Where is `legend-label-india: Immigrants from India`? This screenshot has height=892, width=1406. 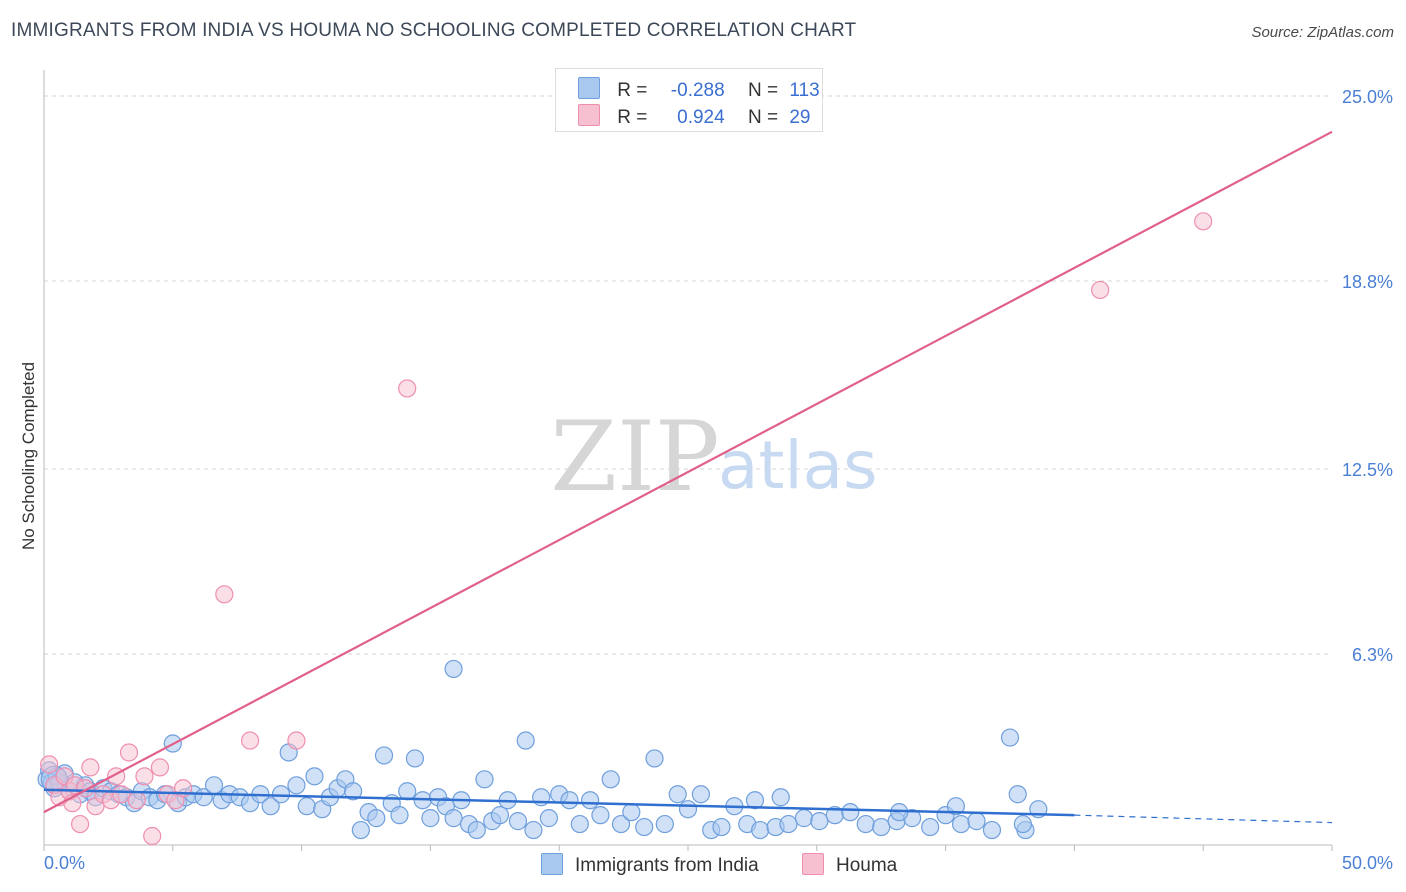
legend-label-india: Immigrants from India is located at coordinates (667, 865).